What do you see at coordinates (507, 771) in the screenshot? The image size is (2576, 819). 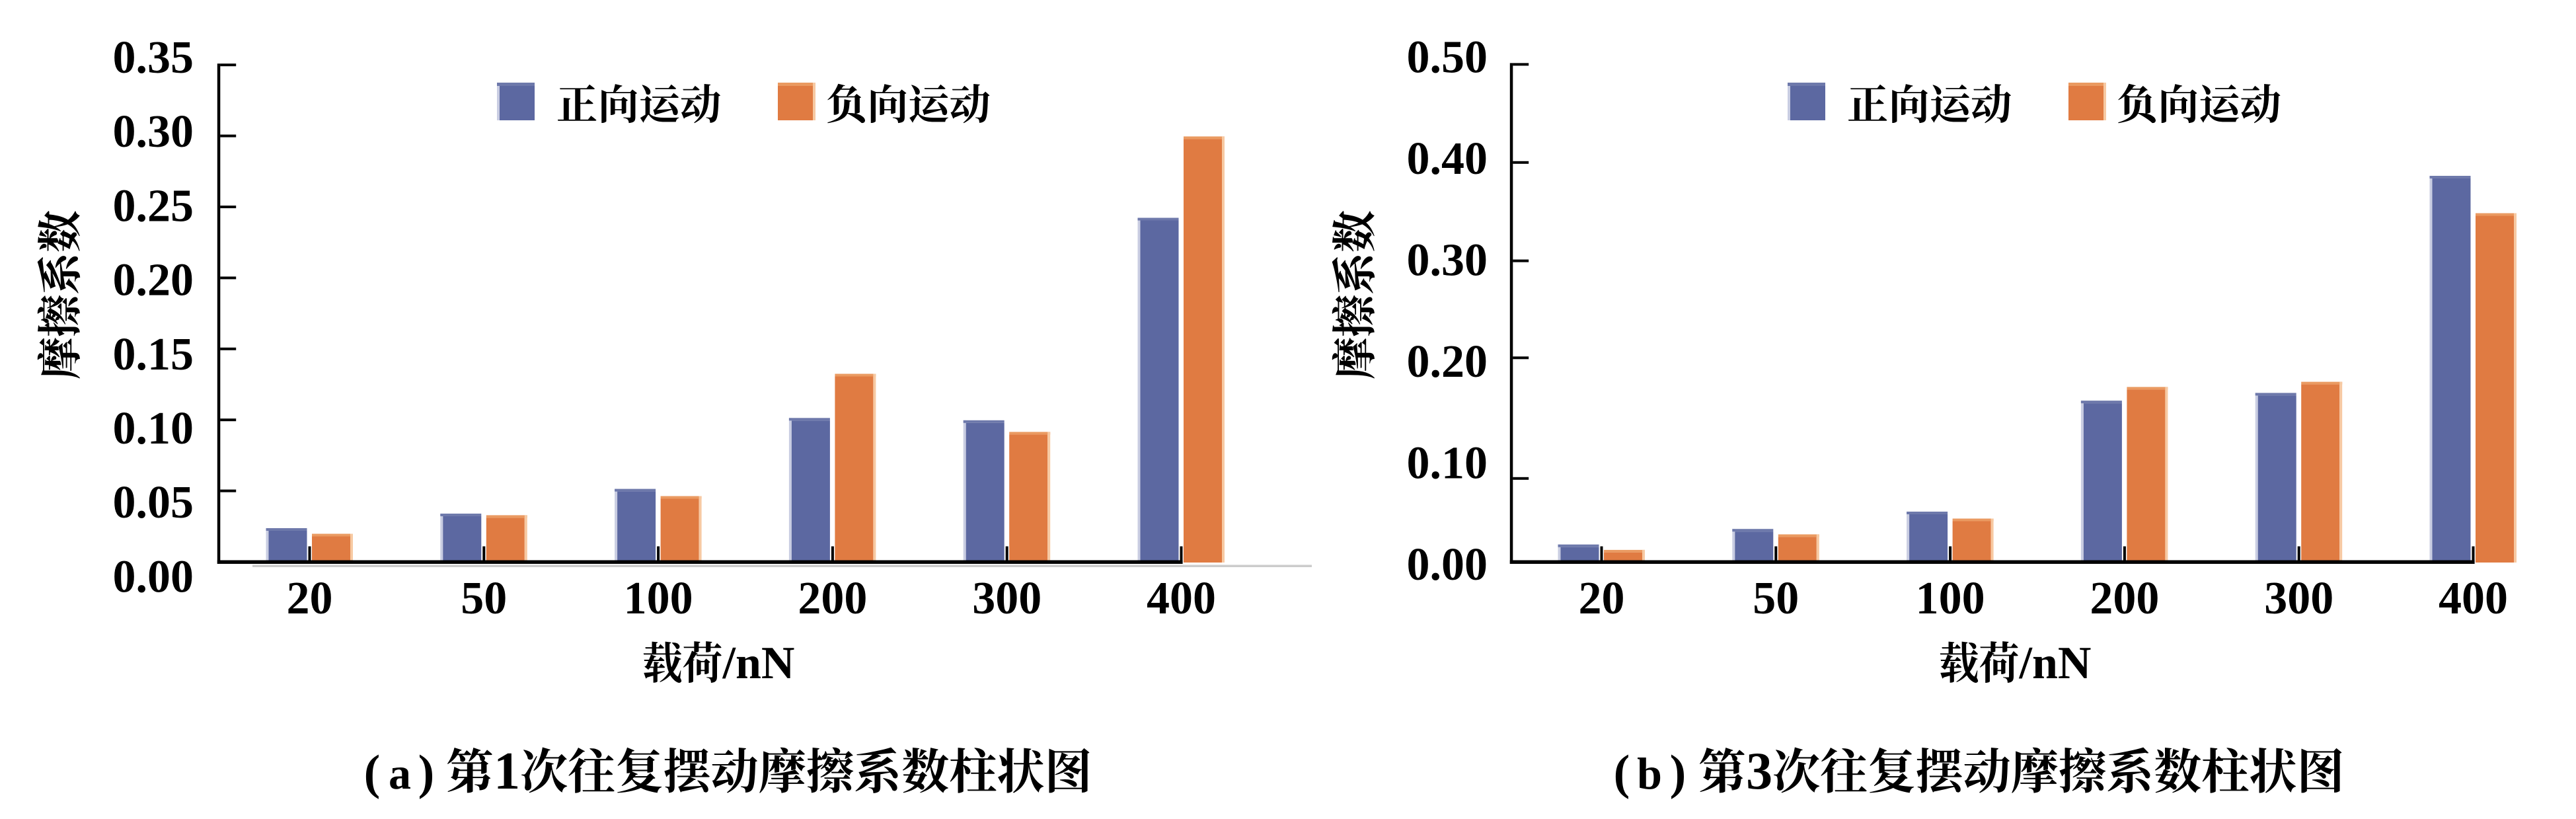 I see `svg-text: 1` at bounding box center [507, 771].